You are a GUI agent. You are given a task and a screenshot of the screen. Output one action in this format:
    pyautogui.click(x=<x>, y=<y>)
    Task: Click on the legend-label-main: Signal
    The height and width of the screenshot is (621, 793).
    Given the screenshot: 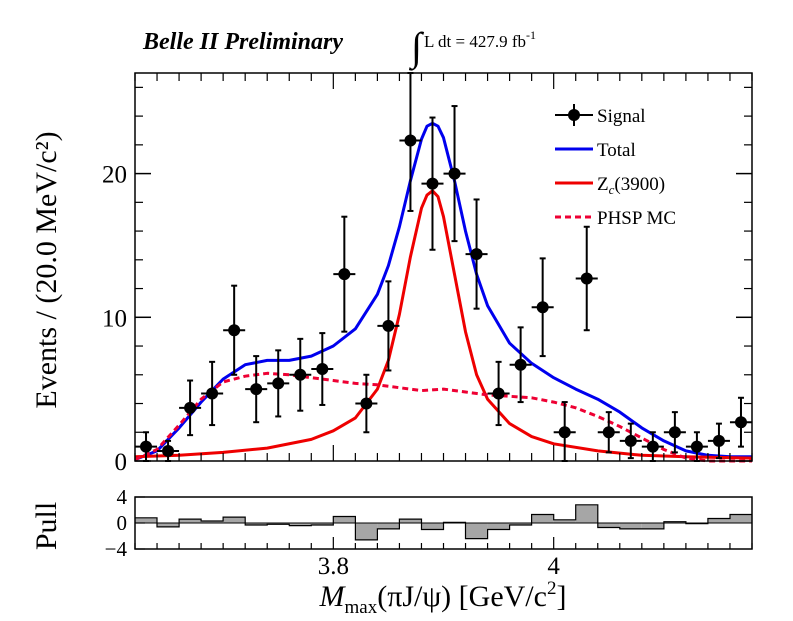 What is the action you would take?
    pyautogui.click(x=621, y=116)
    